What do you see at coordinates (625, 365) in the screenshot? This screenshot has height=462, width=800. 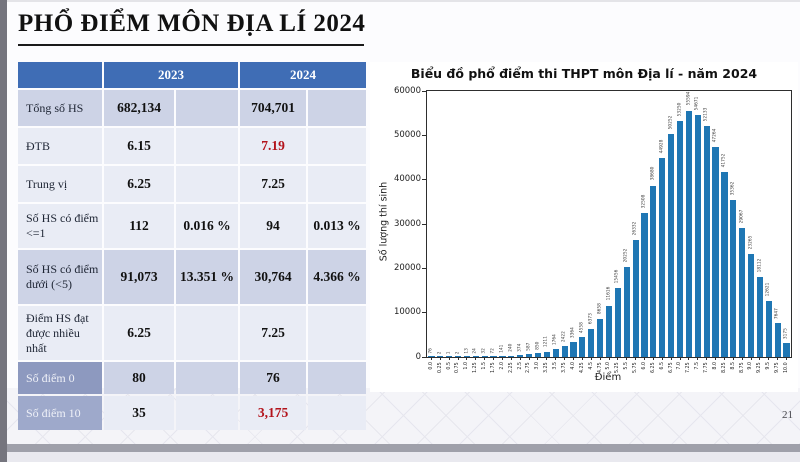 I see `x-tick-label: 5.5` at bounding box center [625, 365].